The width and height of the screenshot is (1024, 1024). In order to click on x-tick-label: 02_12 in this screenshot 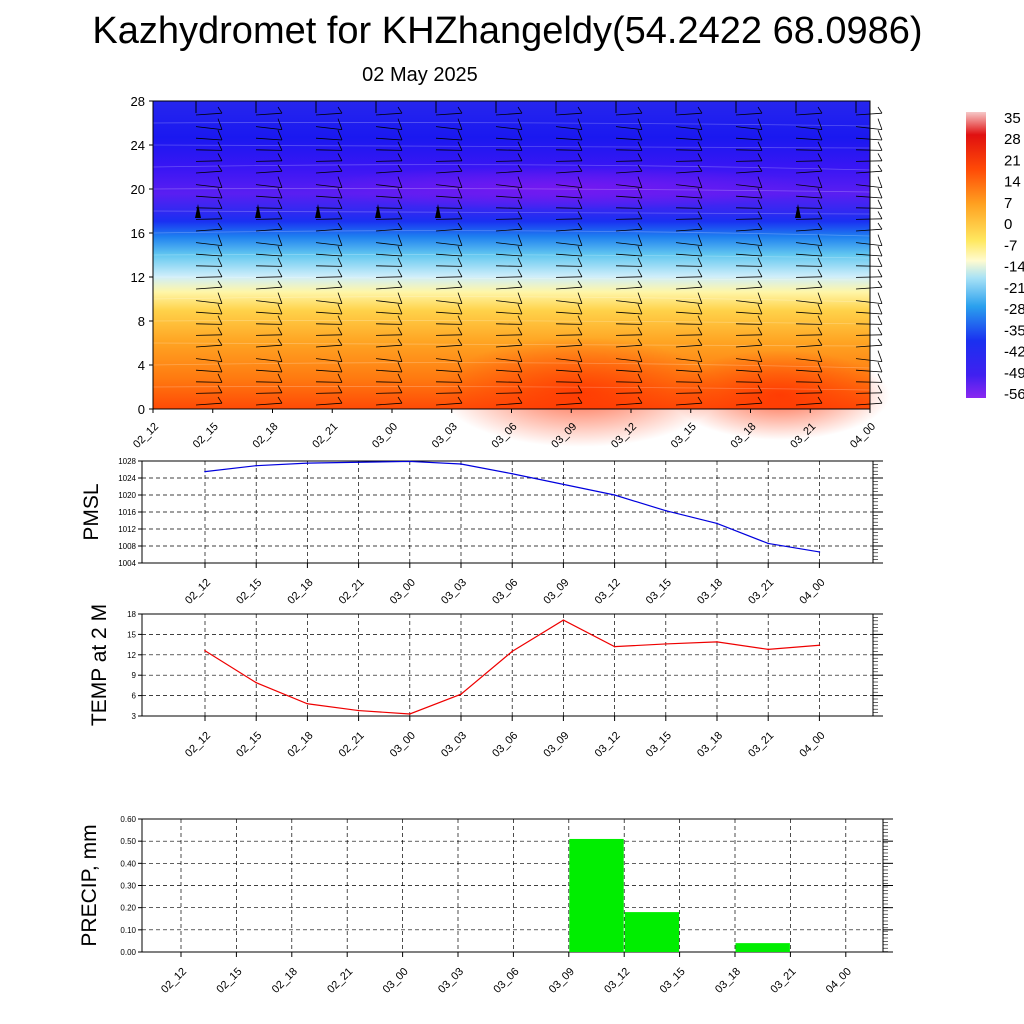, I will do `click(198, 745)`.